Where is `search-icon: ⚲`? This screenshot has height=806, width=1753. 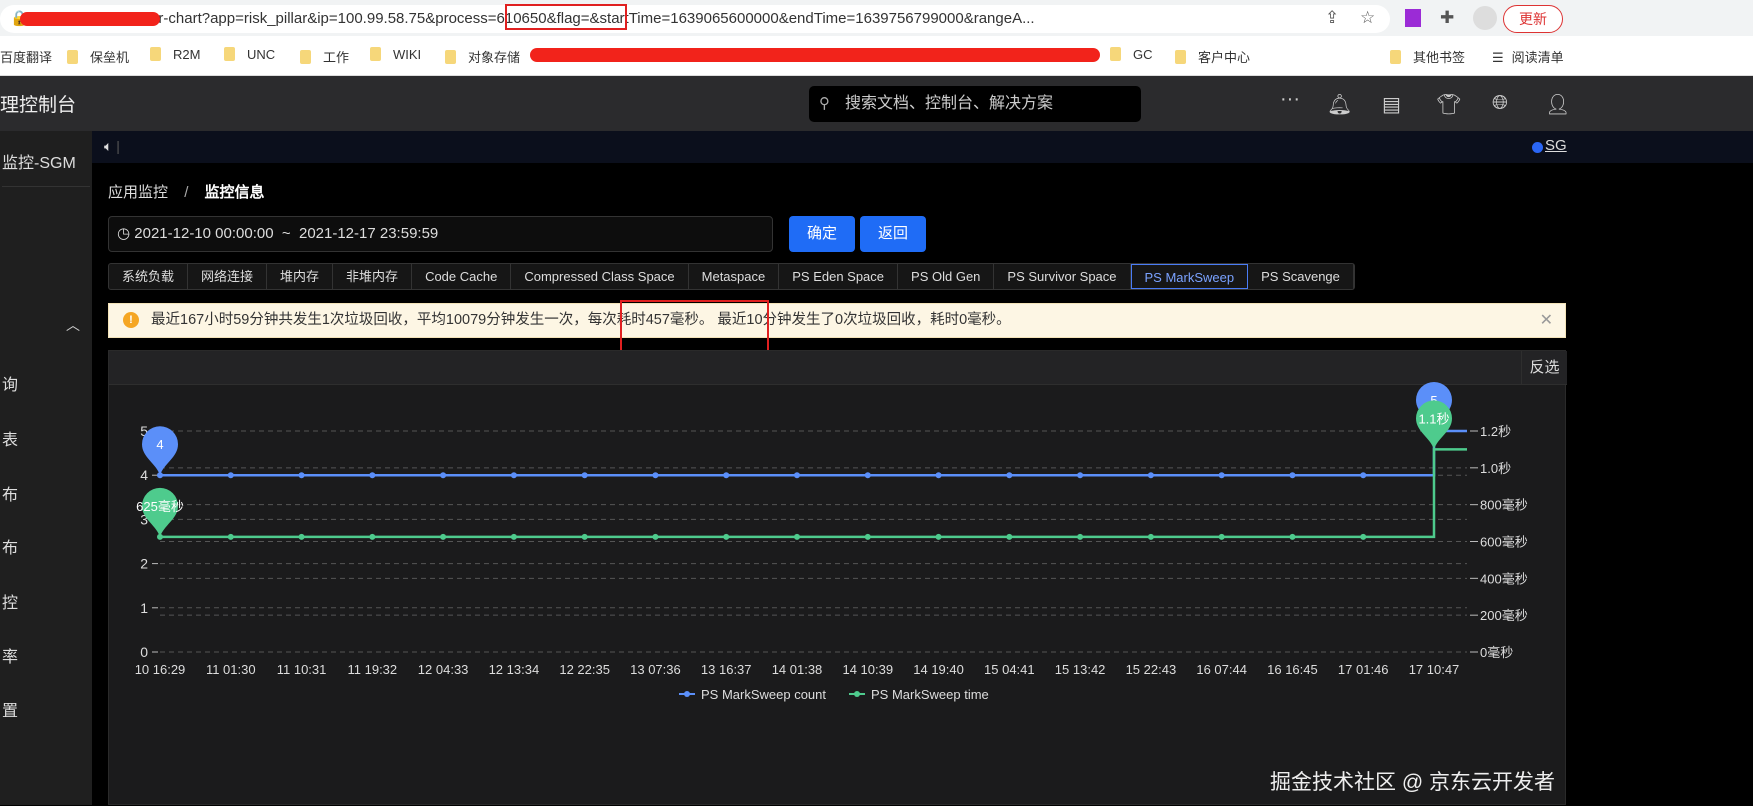 search-icon: ⚲ is located at coordinates (824, 103).